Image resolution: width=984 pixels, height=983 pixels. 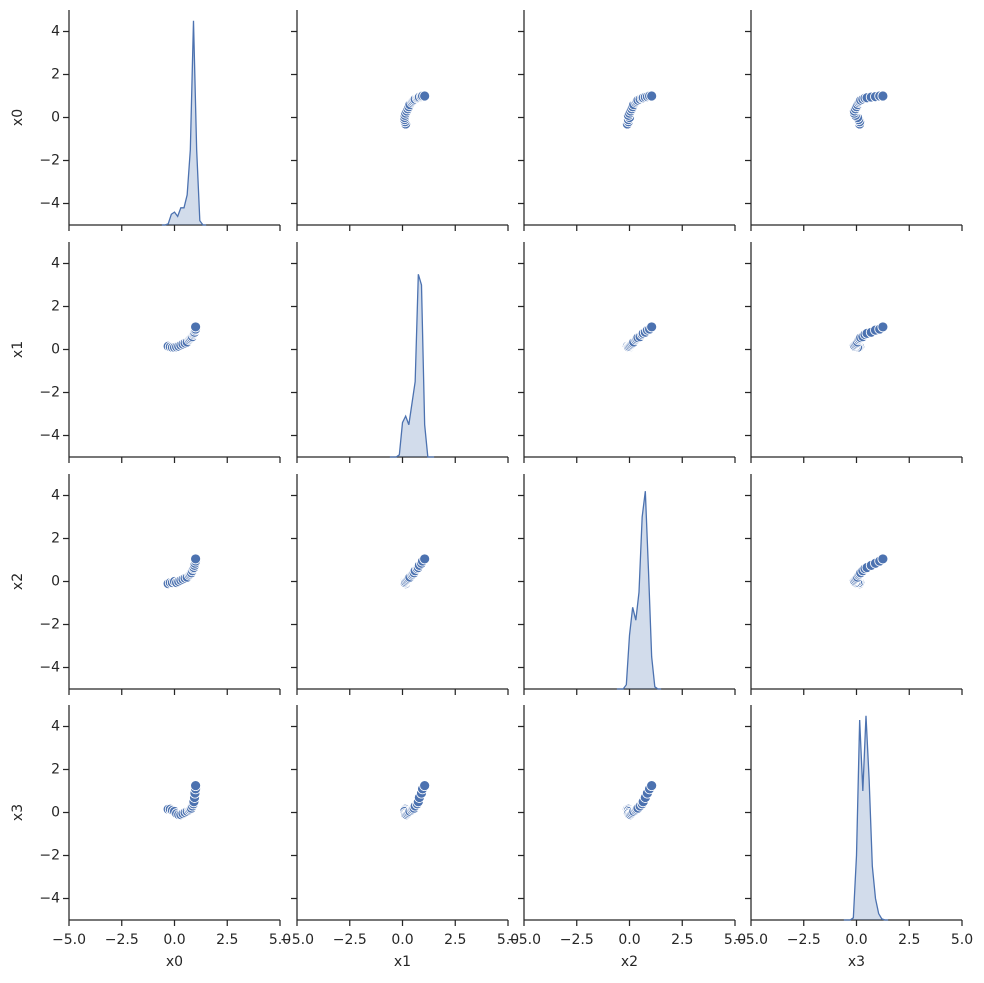 What do you see at coordinates (856, 962) in the screenshot?
I see `x-axis-label: x3` at bounding box center [856, 962].